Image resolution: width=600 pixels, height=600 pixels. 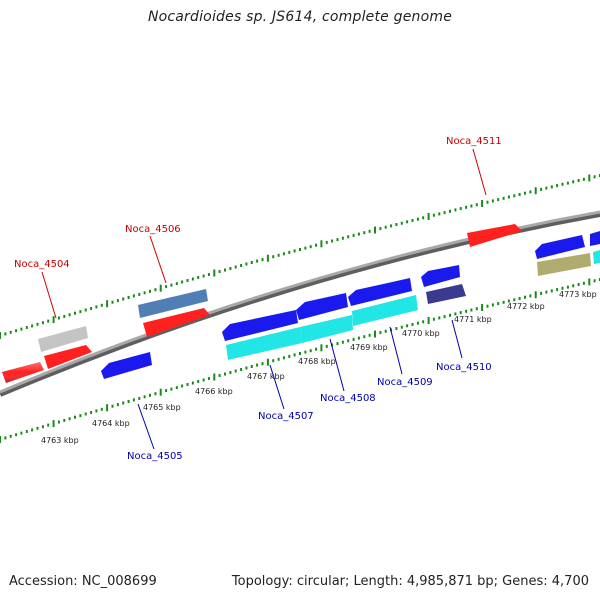 I want to click on label-noca-4511: Noca_4511, so click(x=474, y=141).